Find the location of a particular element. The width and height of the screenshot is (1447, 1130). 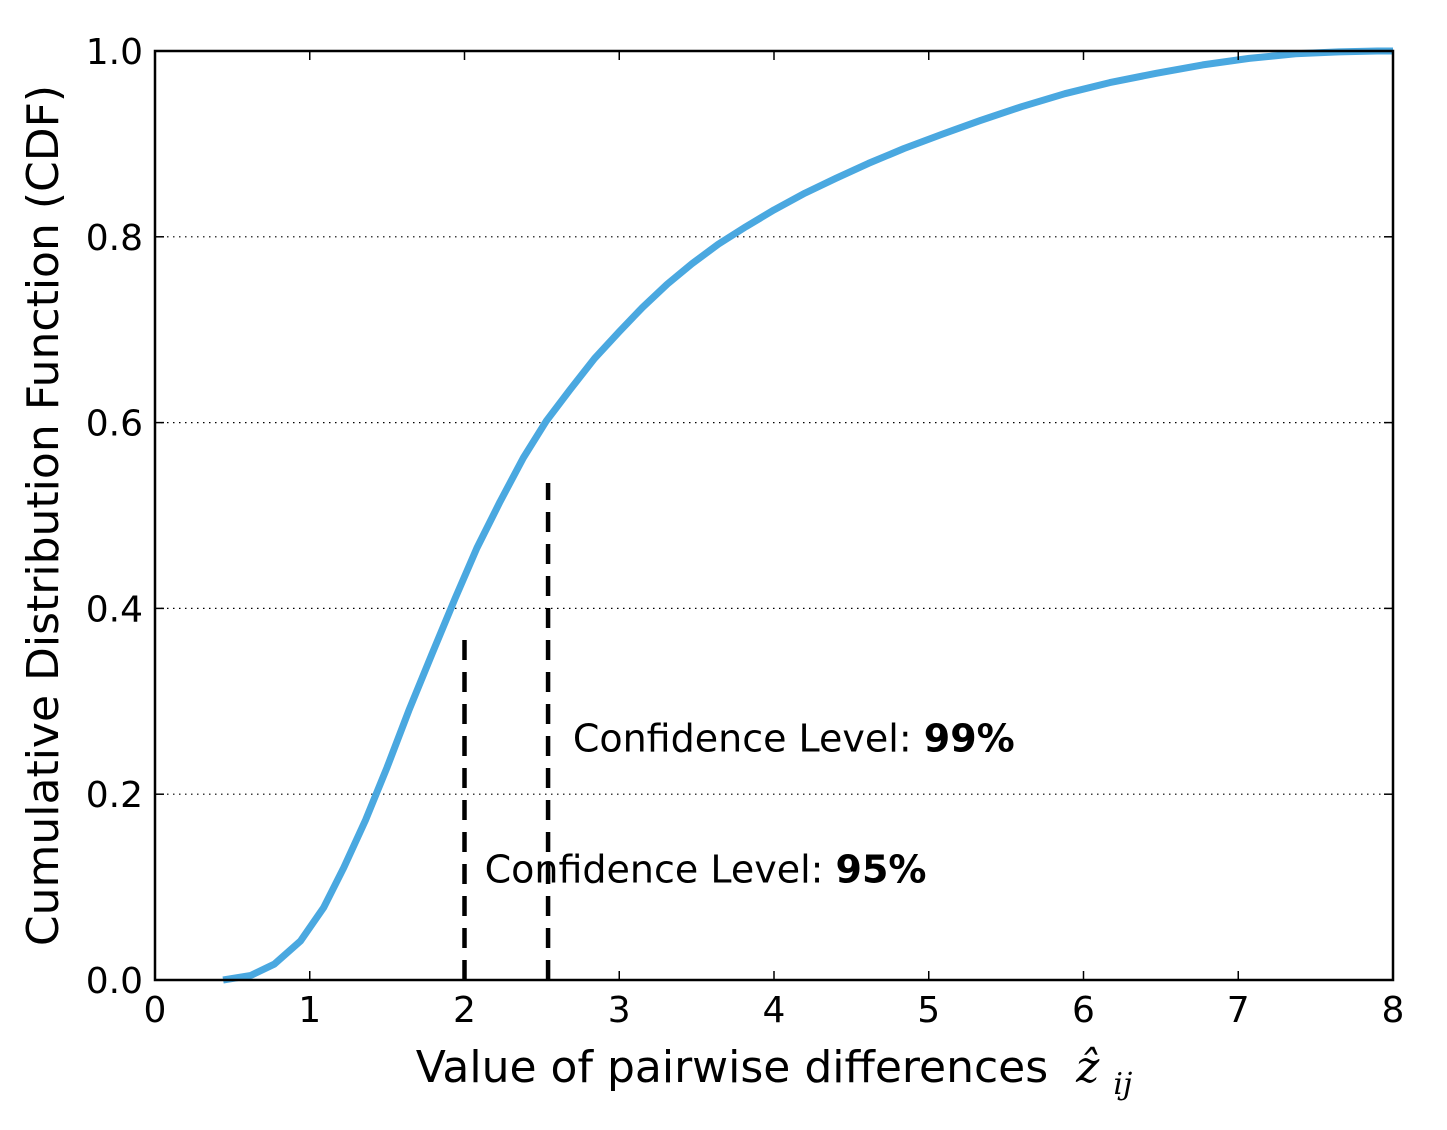

annotation-confidence-99pct: Confidence Level: 99% is located at coordinates (794, 738).